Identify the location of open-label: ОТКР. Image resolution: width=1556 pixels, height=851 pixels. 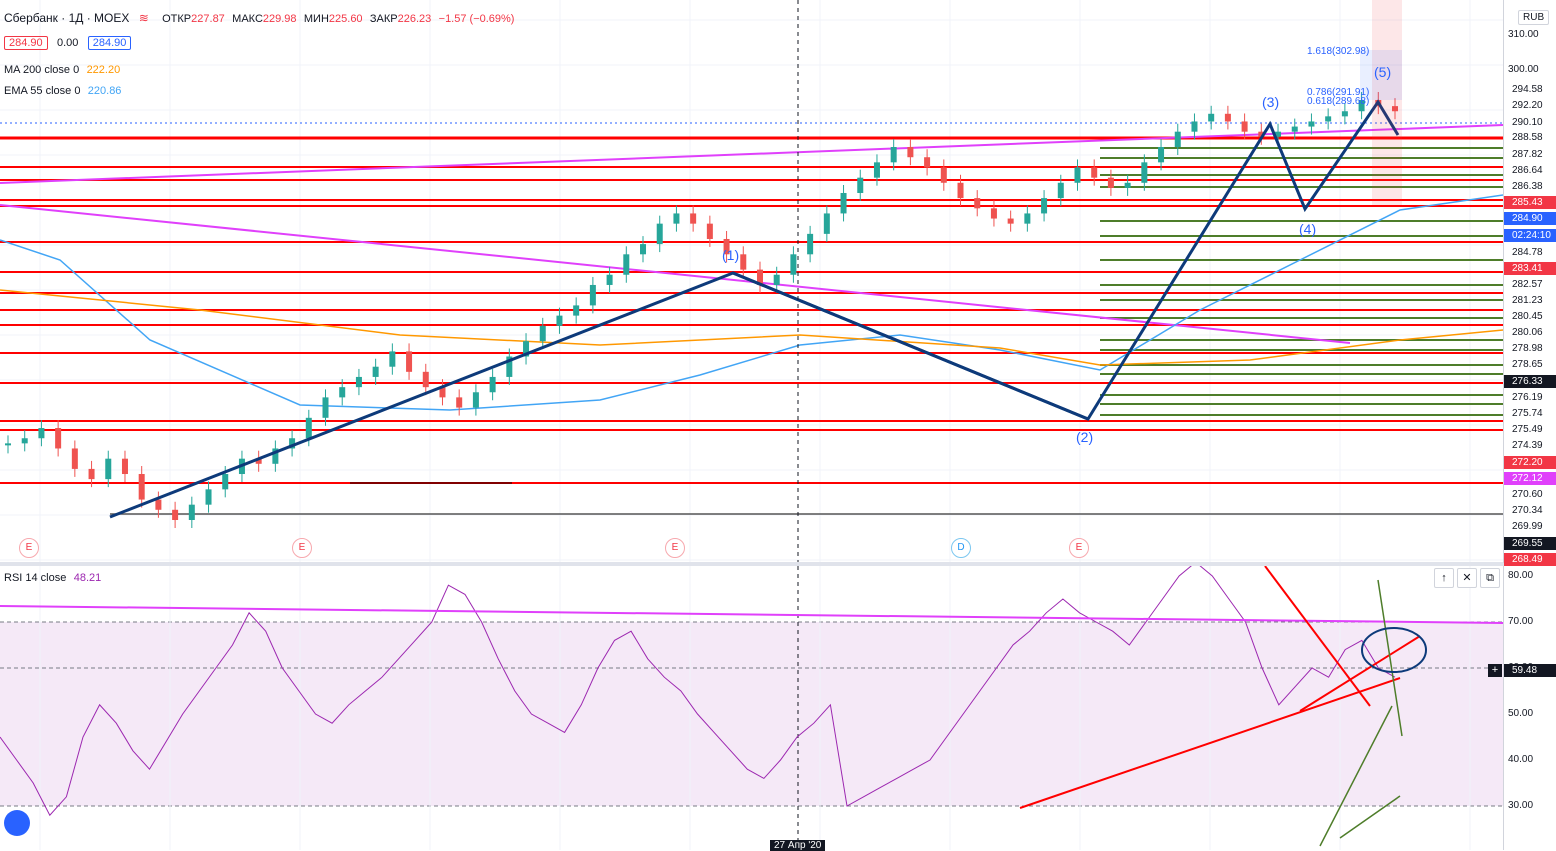
(177, 19).